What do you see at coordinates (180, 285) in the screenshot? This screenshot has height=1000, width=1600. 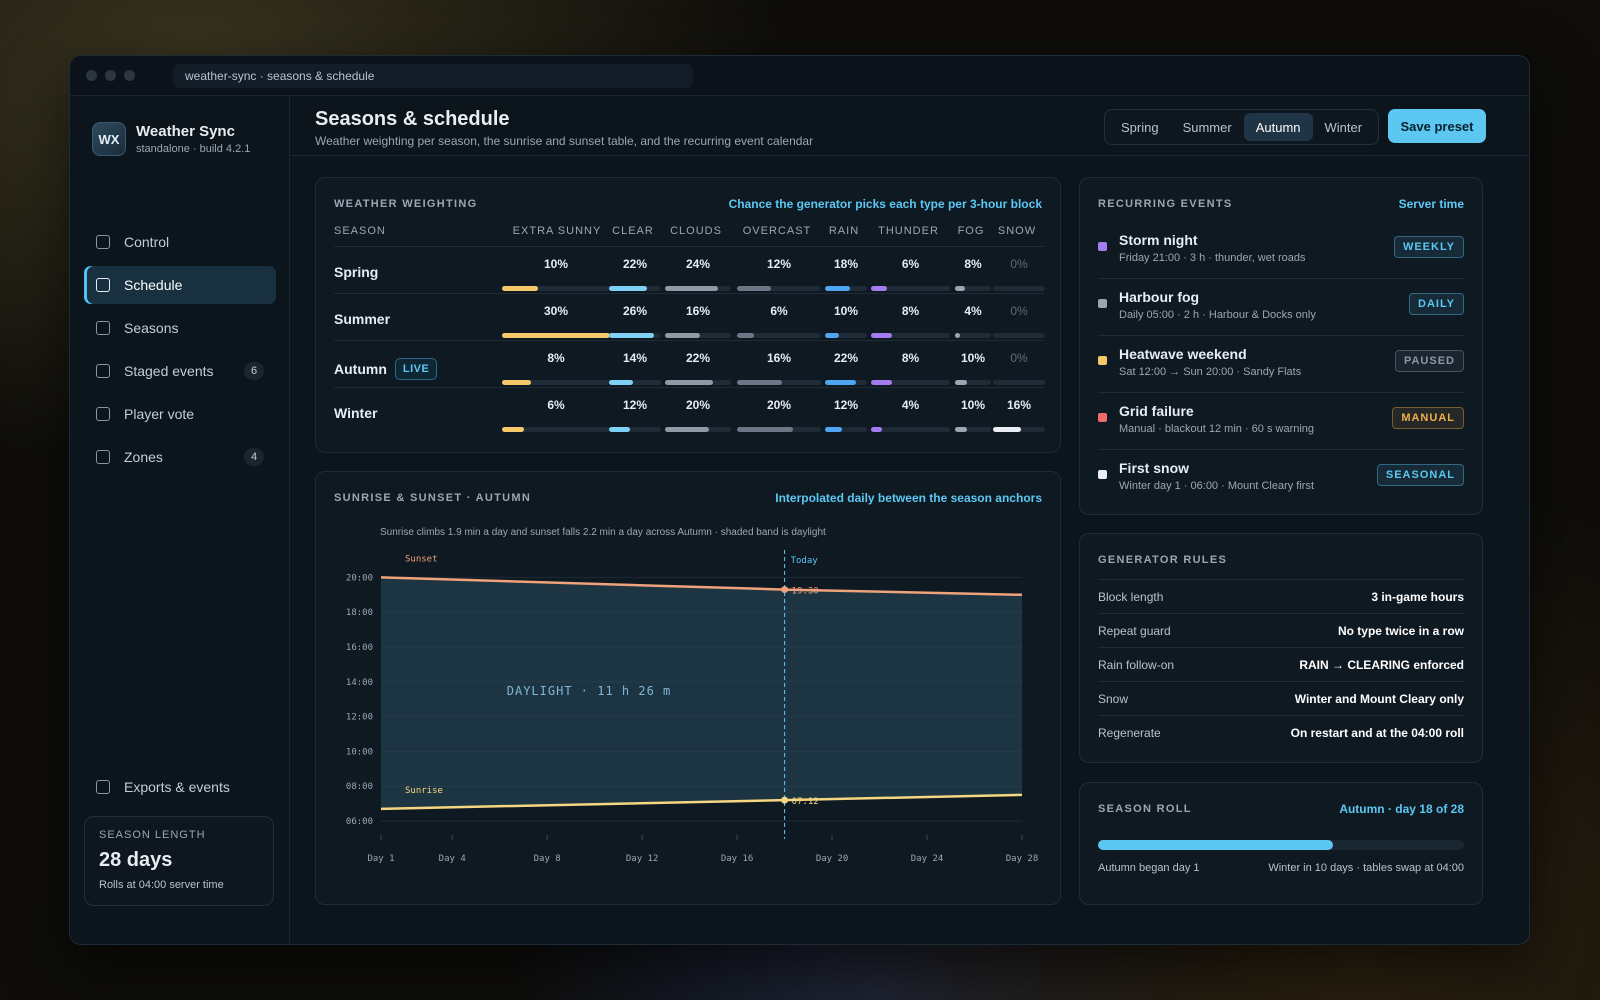 I see `sidebar-item-schedule: Schedule` at bounding box center [180, 285].